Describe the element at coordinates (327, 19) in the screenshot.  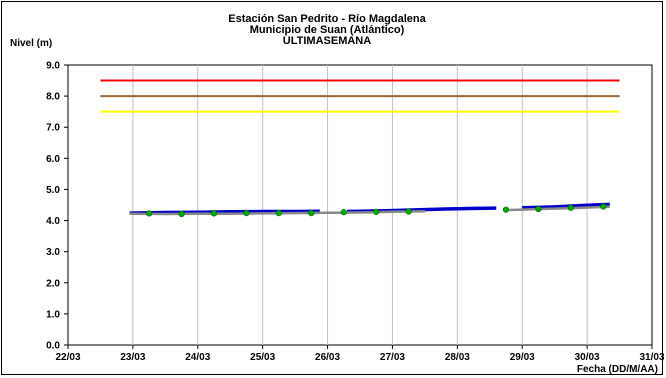
I see `chart-title-line: Estación San Pedrito - Río Magdalena` at that location.